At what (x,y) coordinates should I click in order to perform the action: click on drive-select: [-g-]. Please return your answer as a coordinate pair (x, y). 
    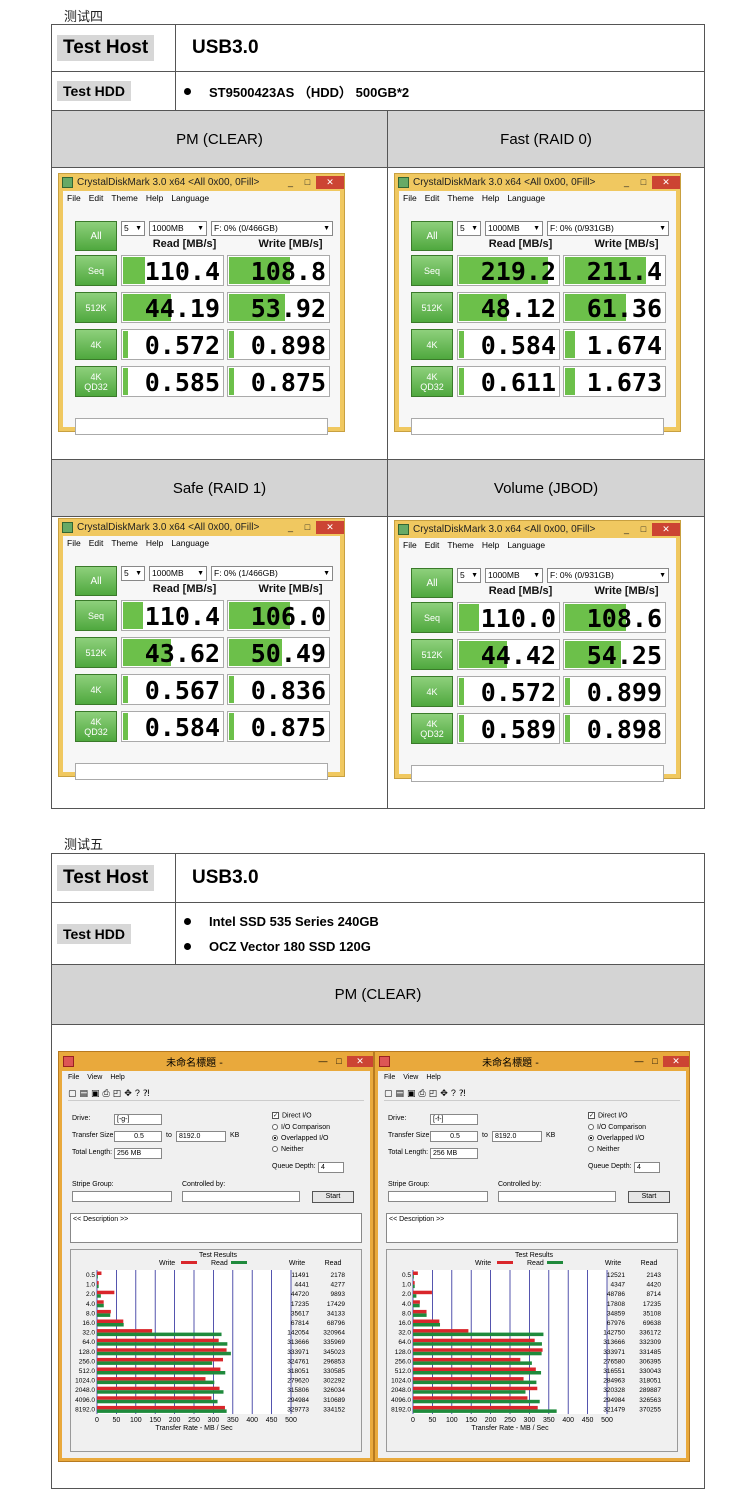
    Looking at the image, I should click on (138, 1119).